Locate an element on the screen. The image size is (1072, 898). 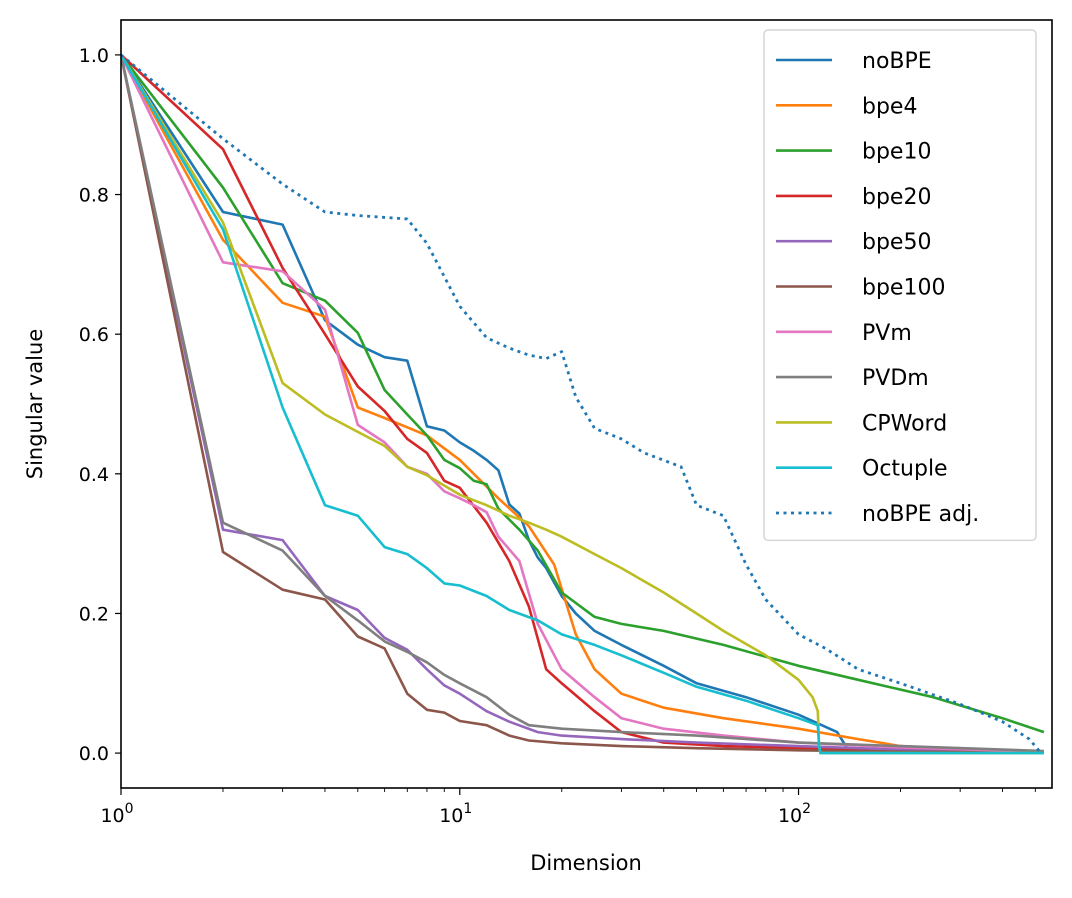
y-tick-label-2: 0.4 is located at coordinates (94, 475).